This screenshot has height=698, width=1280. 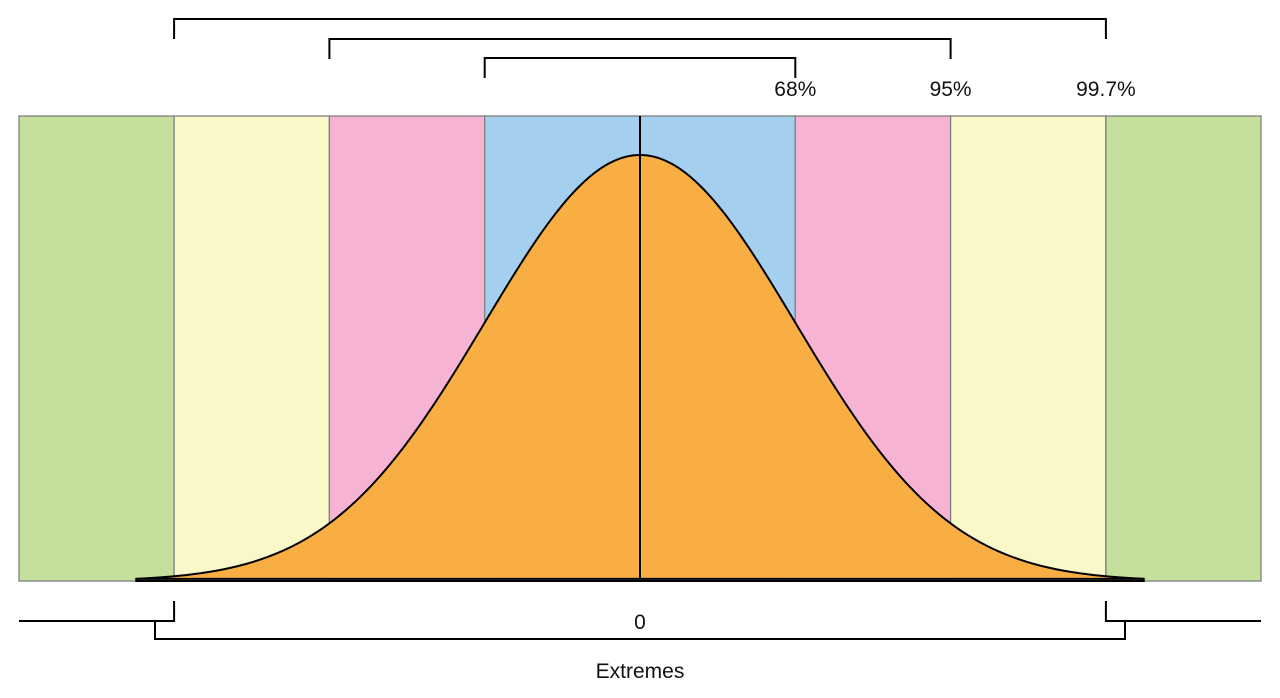 I want to click on band-outer-left, so click(x=96, y=348).